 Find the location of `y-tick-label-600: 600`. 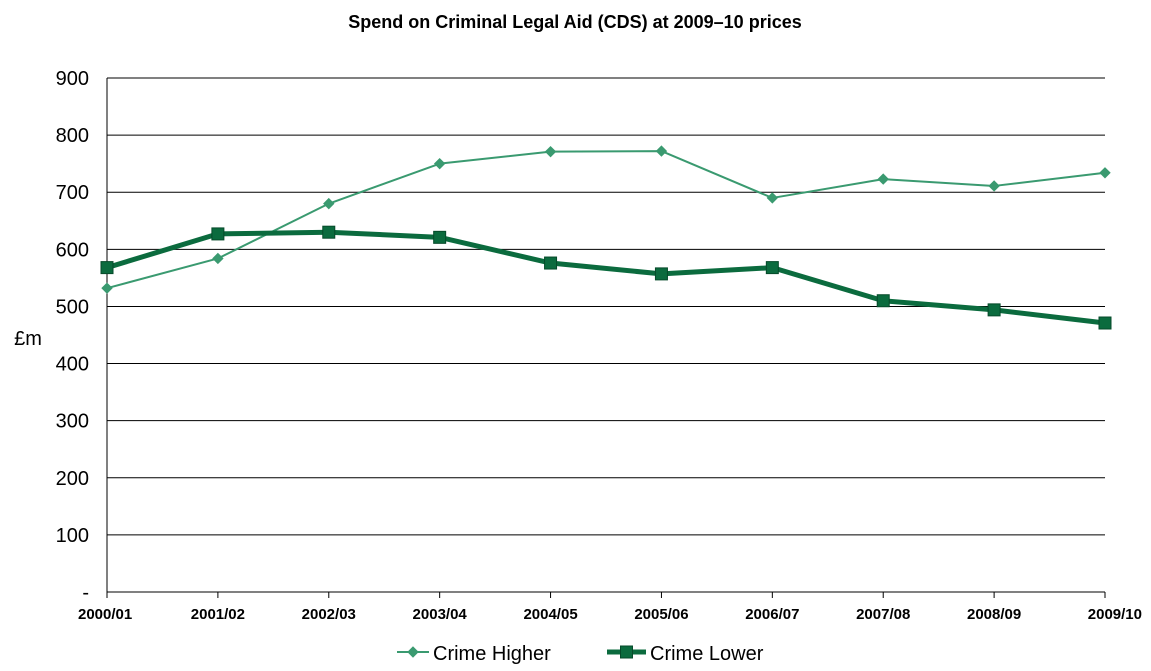

y-tick-label-600: 600 is located at coordinates (72, 250).